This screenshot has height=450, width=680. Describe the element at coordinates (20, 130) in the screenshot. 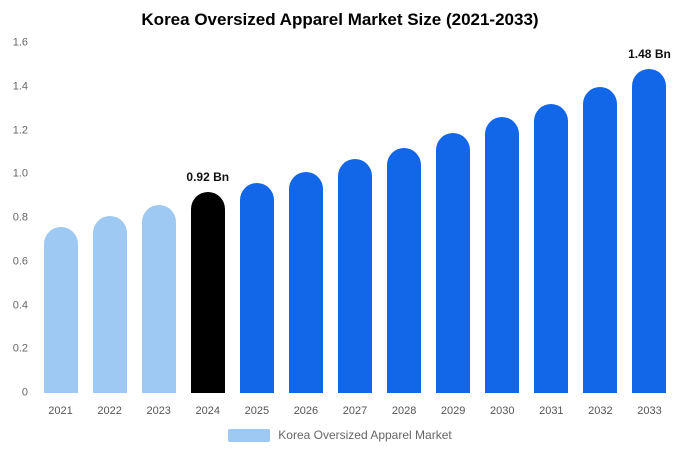

I see `y-tick-label: 1.2` at that location.